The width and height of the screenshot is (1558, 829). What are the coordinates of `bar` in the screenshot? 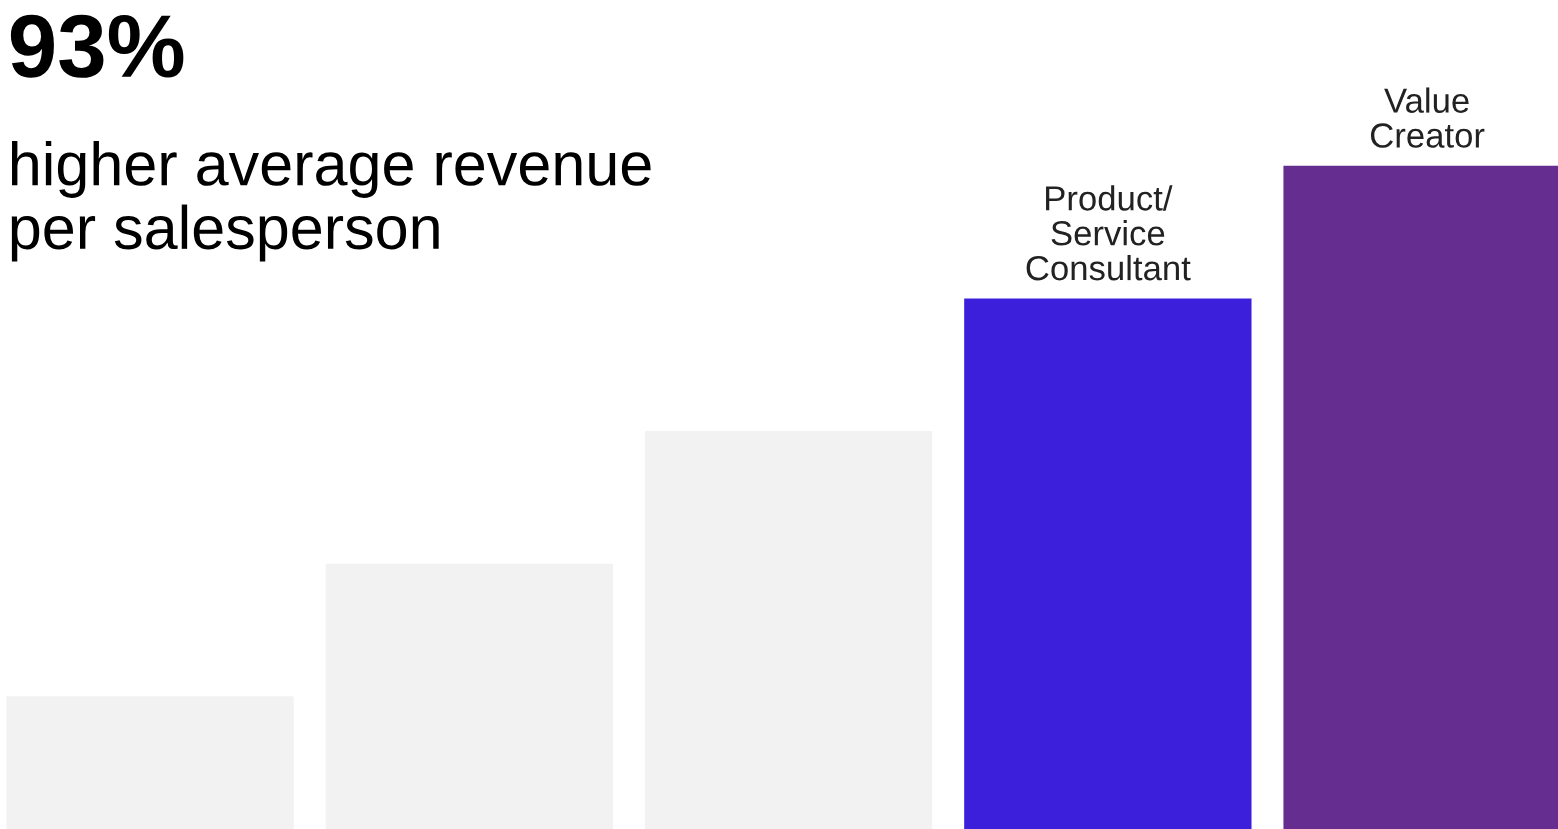 It's located at (1108, 563).